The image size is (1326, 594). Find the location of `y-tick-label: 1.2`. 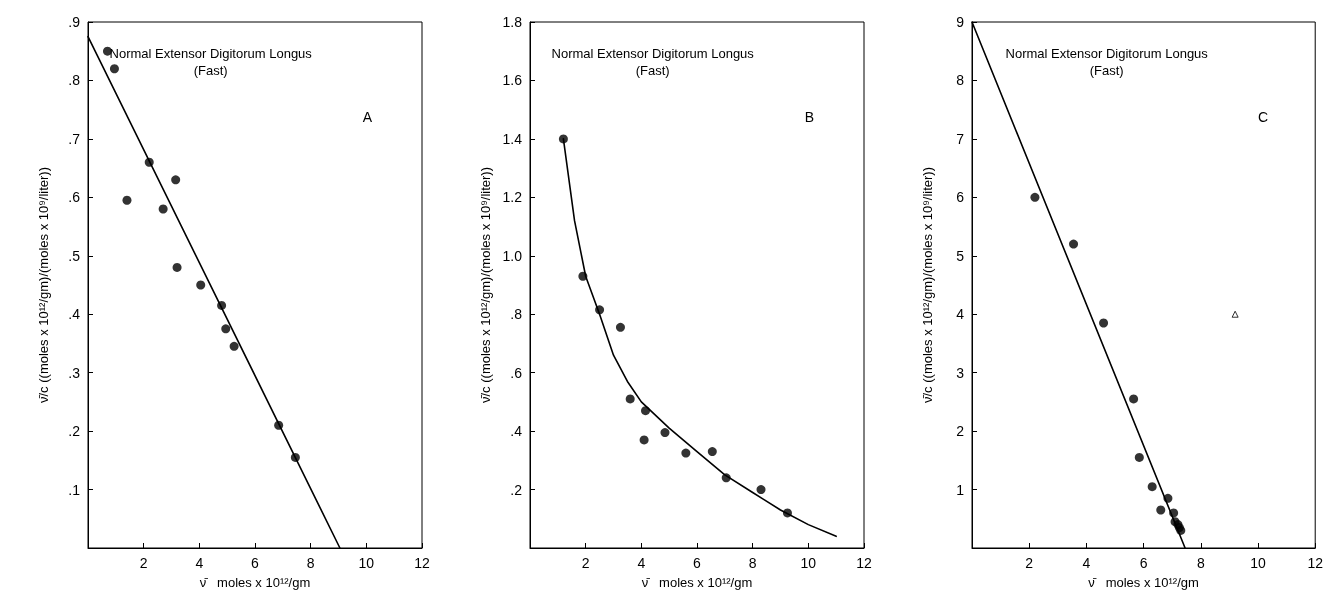

y-tick-label: 1.2 is located at coordinates (512, 197).